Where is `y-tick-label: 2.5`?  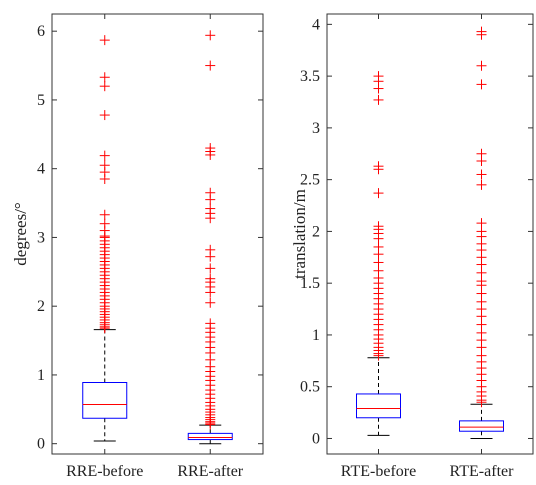 y-tick-label: 2.5 is located at coordinates (310, 180).